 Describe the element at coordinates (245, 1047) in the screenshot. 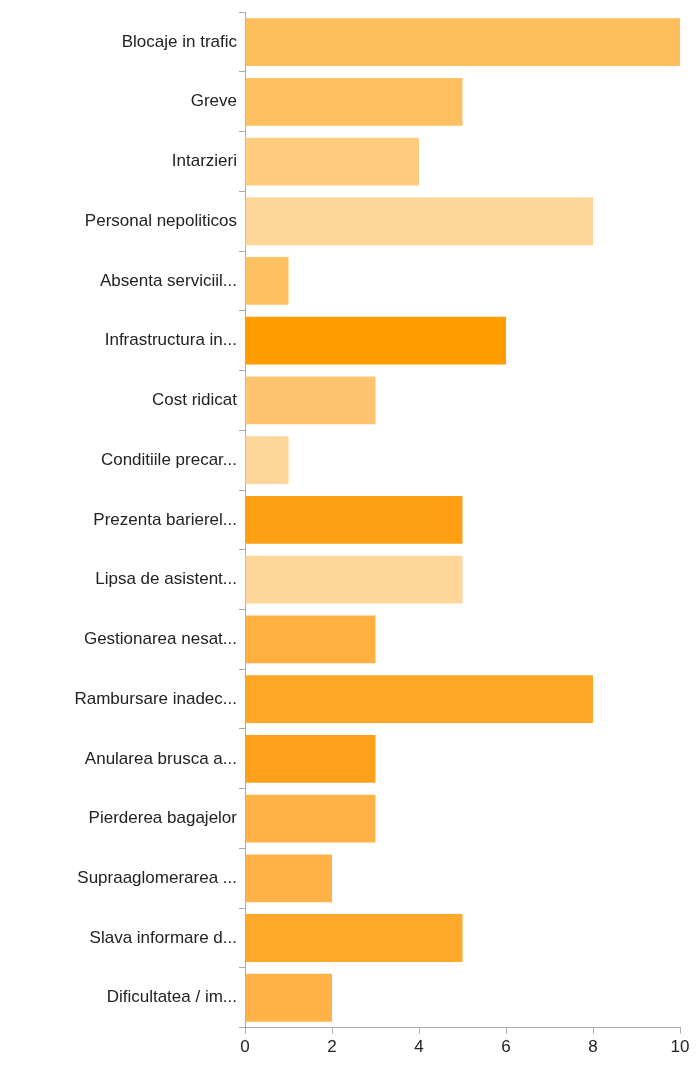

I see `x-tick-label: 0` at that location.